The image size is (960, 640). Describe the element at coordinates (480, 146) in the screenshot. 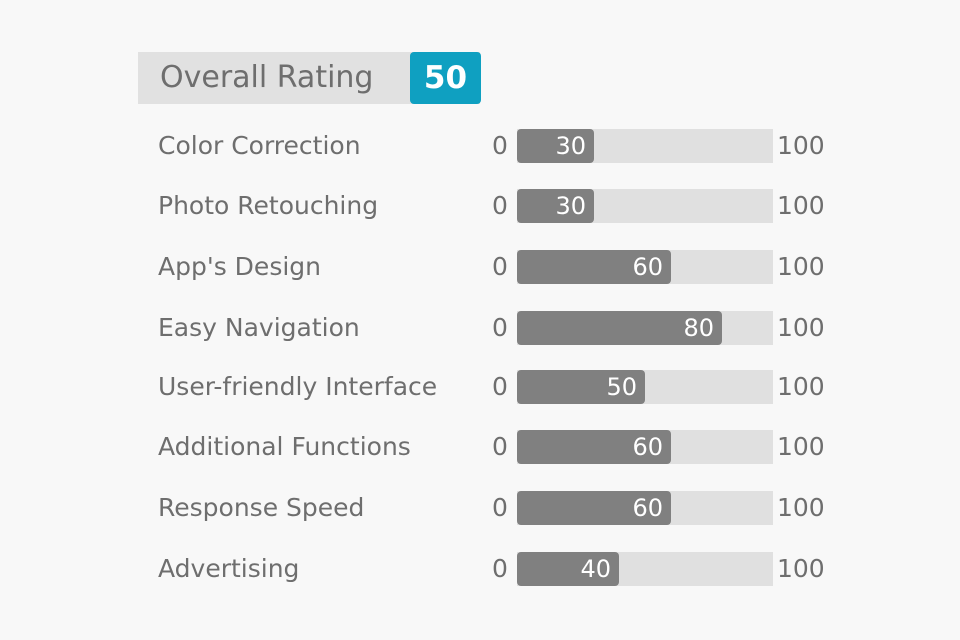

I see `rating-row: Color Correction 0 30 100` at that location.